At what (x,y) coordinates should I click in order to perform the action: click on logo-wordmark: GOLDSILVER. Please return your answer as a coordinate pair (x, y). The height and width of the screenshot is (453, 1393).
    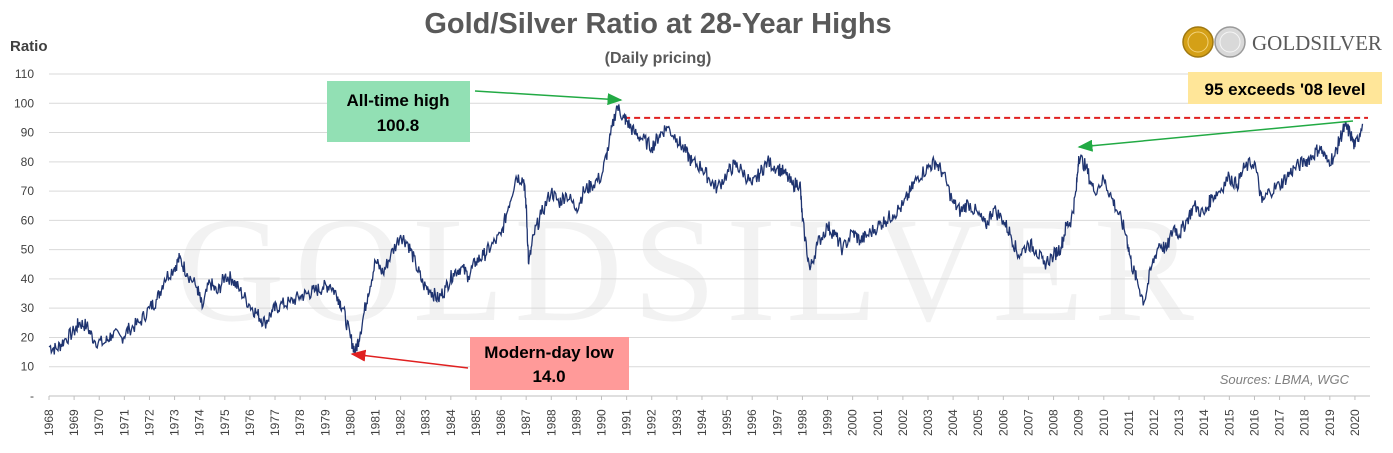
    Looking at the image, I should click on (1317, 43).